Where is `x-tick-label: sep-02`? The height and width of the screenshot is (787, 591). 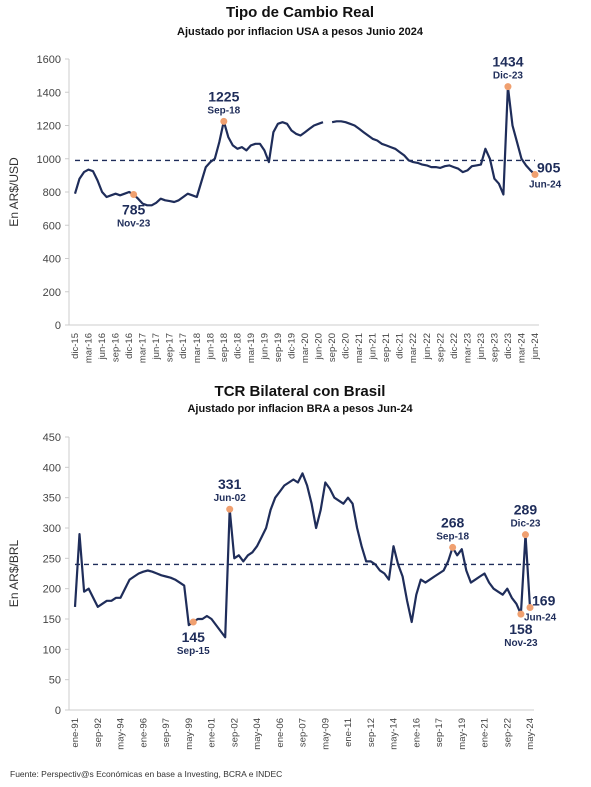 x-tick-label: sep-02 is located at coordinates (234, 732).